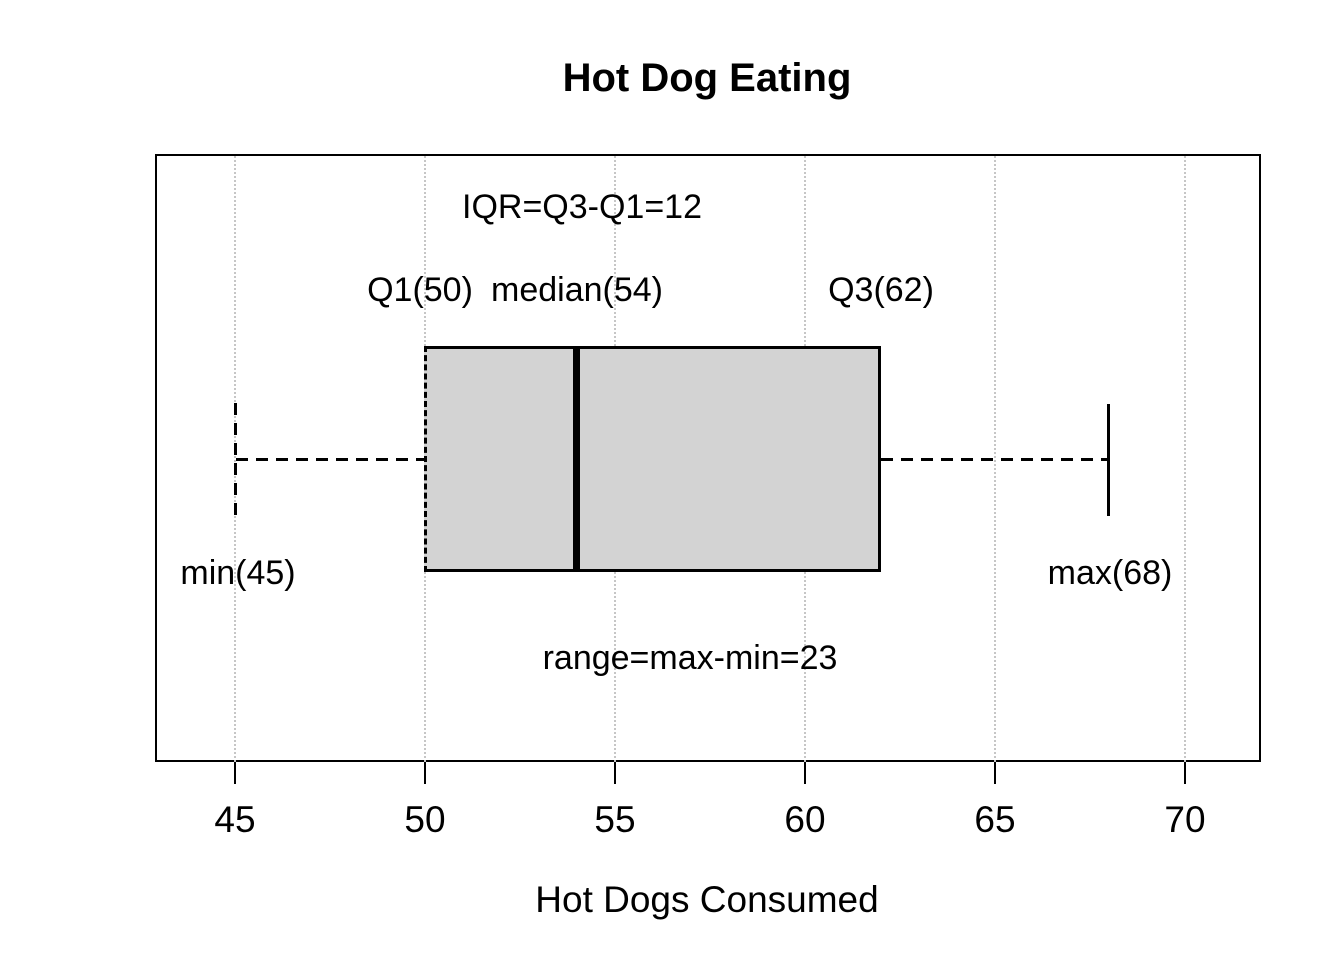 This screenshot has height=960, width=1344. Describe the element at coordinates (881, 290) in the screenshot. I see `annotation-q3: Q3(62)` at that location.